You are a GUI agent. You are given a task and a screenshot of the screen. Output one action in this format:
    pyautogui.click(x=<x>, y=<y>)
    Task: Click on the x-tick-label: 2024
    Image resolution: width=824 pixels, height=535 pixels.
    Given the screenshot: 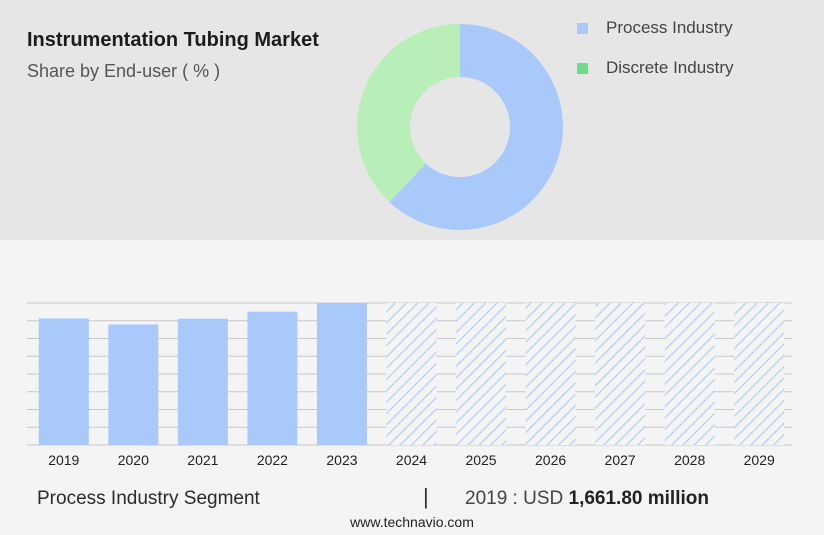 What is the action you would take?
    pyautogui.click(x=411, y=460)
    